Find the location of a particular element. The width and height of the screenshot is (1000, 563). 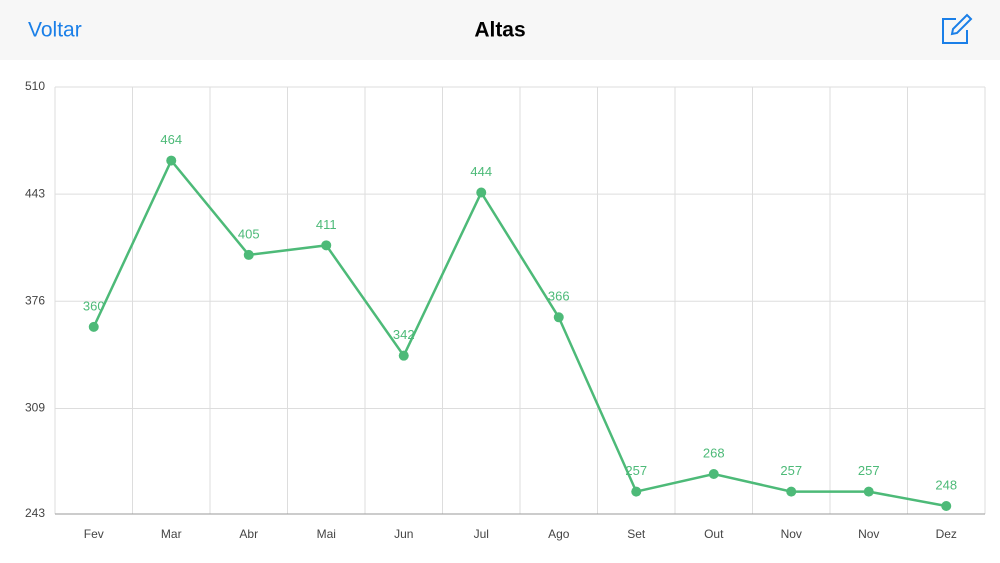

nav-title: Altas is located at coordinates (499, 30).